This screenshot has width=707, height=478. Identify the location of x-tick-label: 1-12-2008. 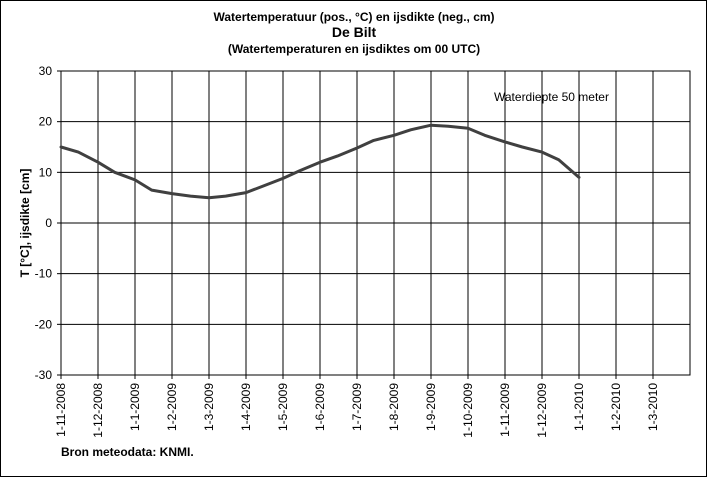
(98, 410).